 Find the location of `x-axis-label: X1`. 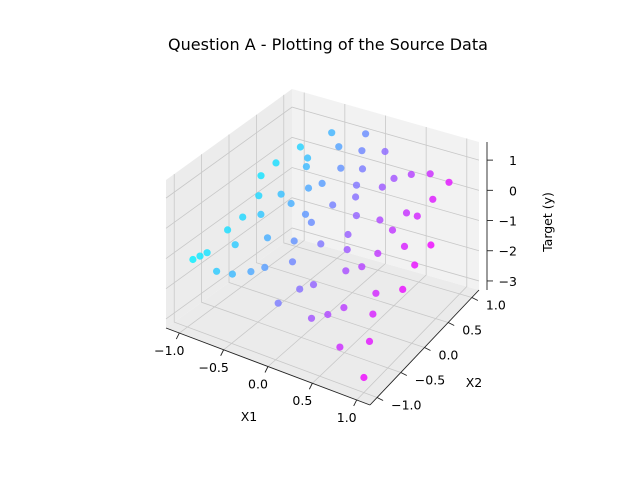

x-axis-label: X1 is located at coordinates (249, 416).